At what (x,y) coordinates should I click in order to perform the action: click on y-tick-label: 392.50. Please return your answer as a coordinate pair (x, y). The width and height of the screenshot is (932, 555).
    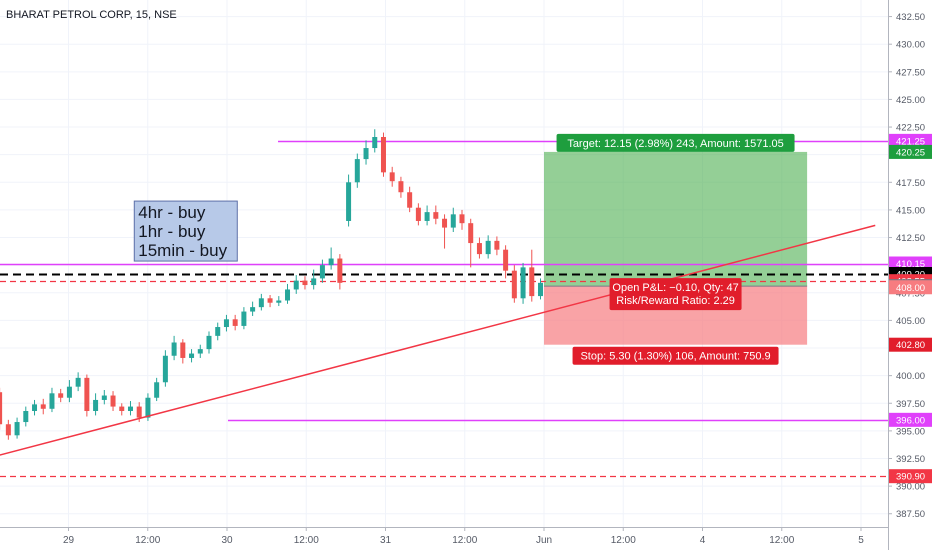
    Looking at the image, I should click on (910, 459).